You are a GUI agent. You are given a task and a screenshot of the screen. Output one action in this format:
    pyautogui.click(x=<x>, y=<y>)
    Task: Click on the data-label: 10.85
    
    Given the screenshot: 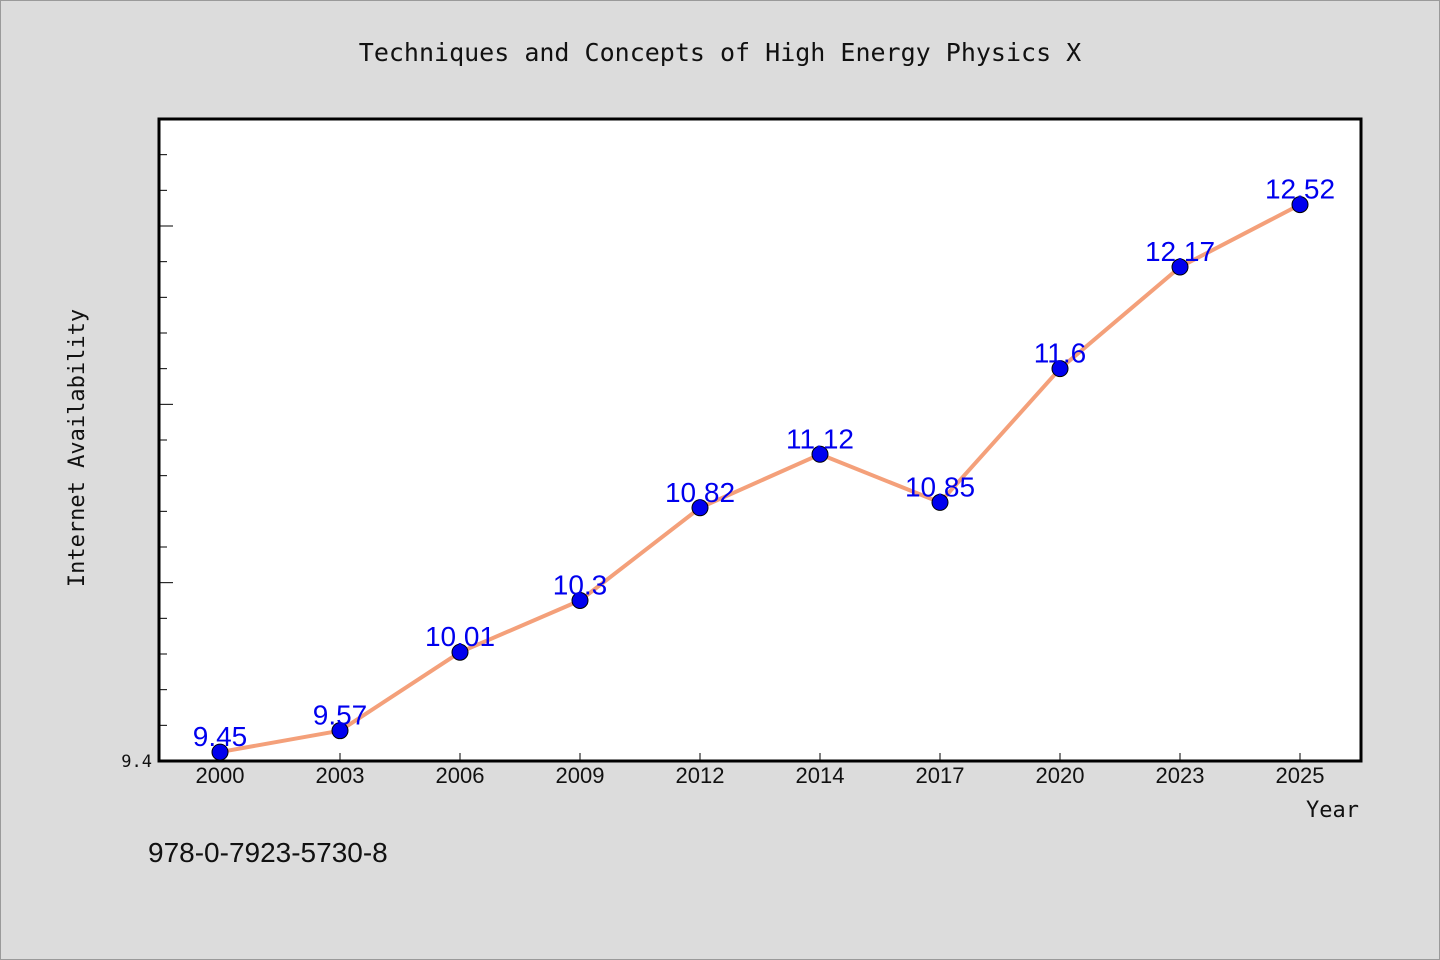 What is the action you would take?
    pyautogui.click(x=940, y=486)
    